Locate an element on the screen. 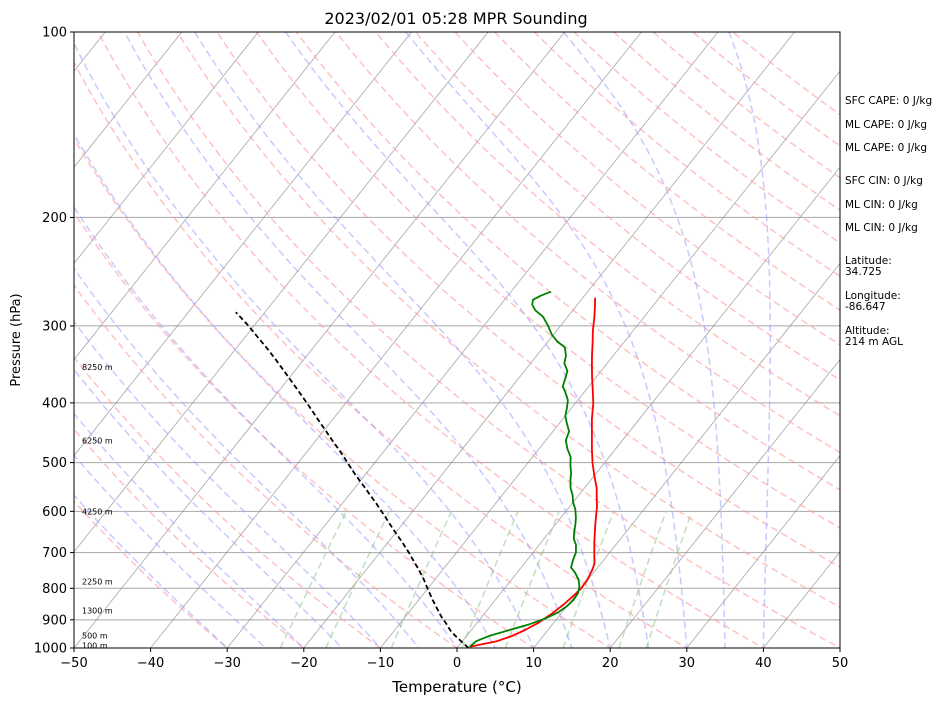 The image size is (946, 705). y-tick-label: 1000 is located at coordinates (50, 649).